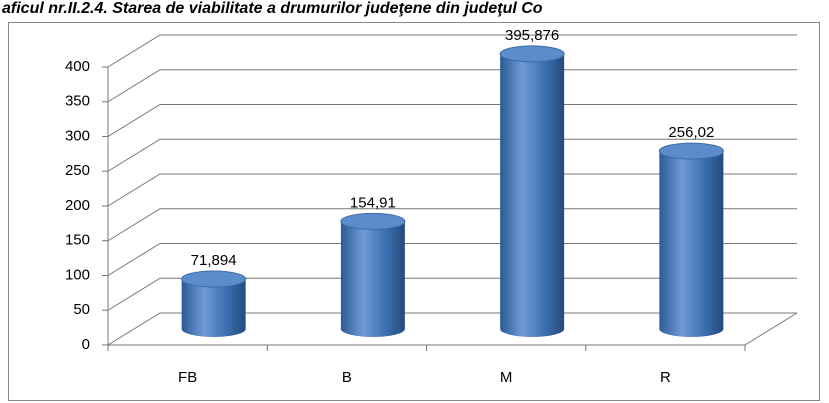 This screenshot has width=829, height=403. I want to click on y-tick-label: 100, so click(77, 274).